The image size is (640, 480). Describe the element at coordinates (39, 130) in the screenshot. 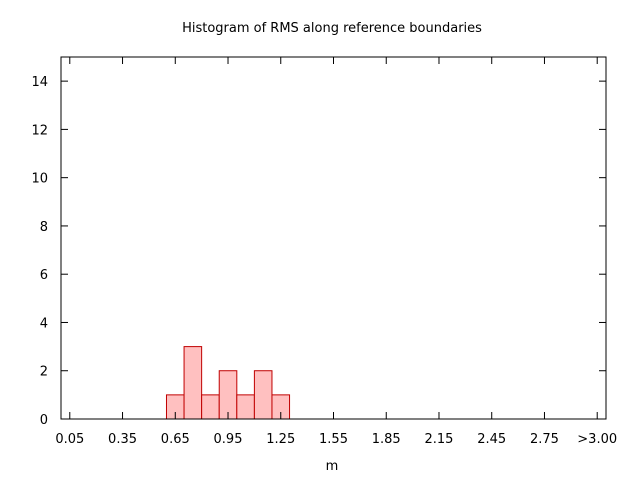

I see `y-tick-label: 12` at that location.